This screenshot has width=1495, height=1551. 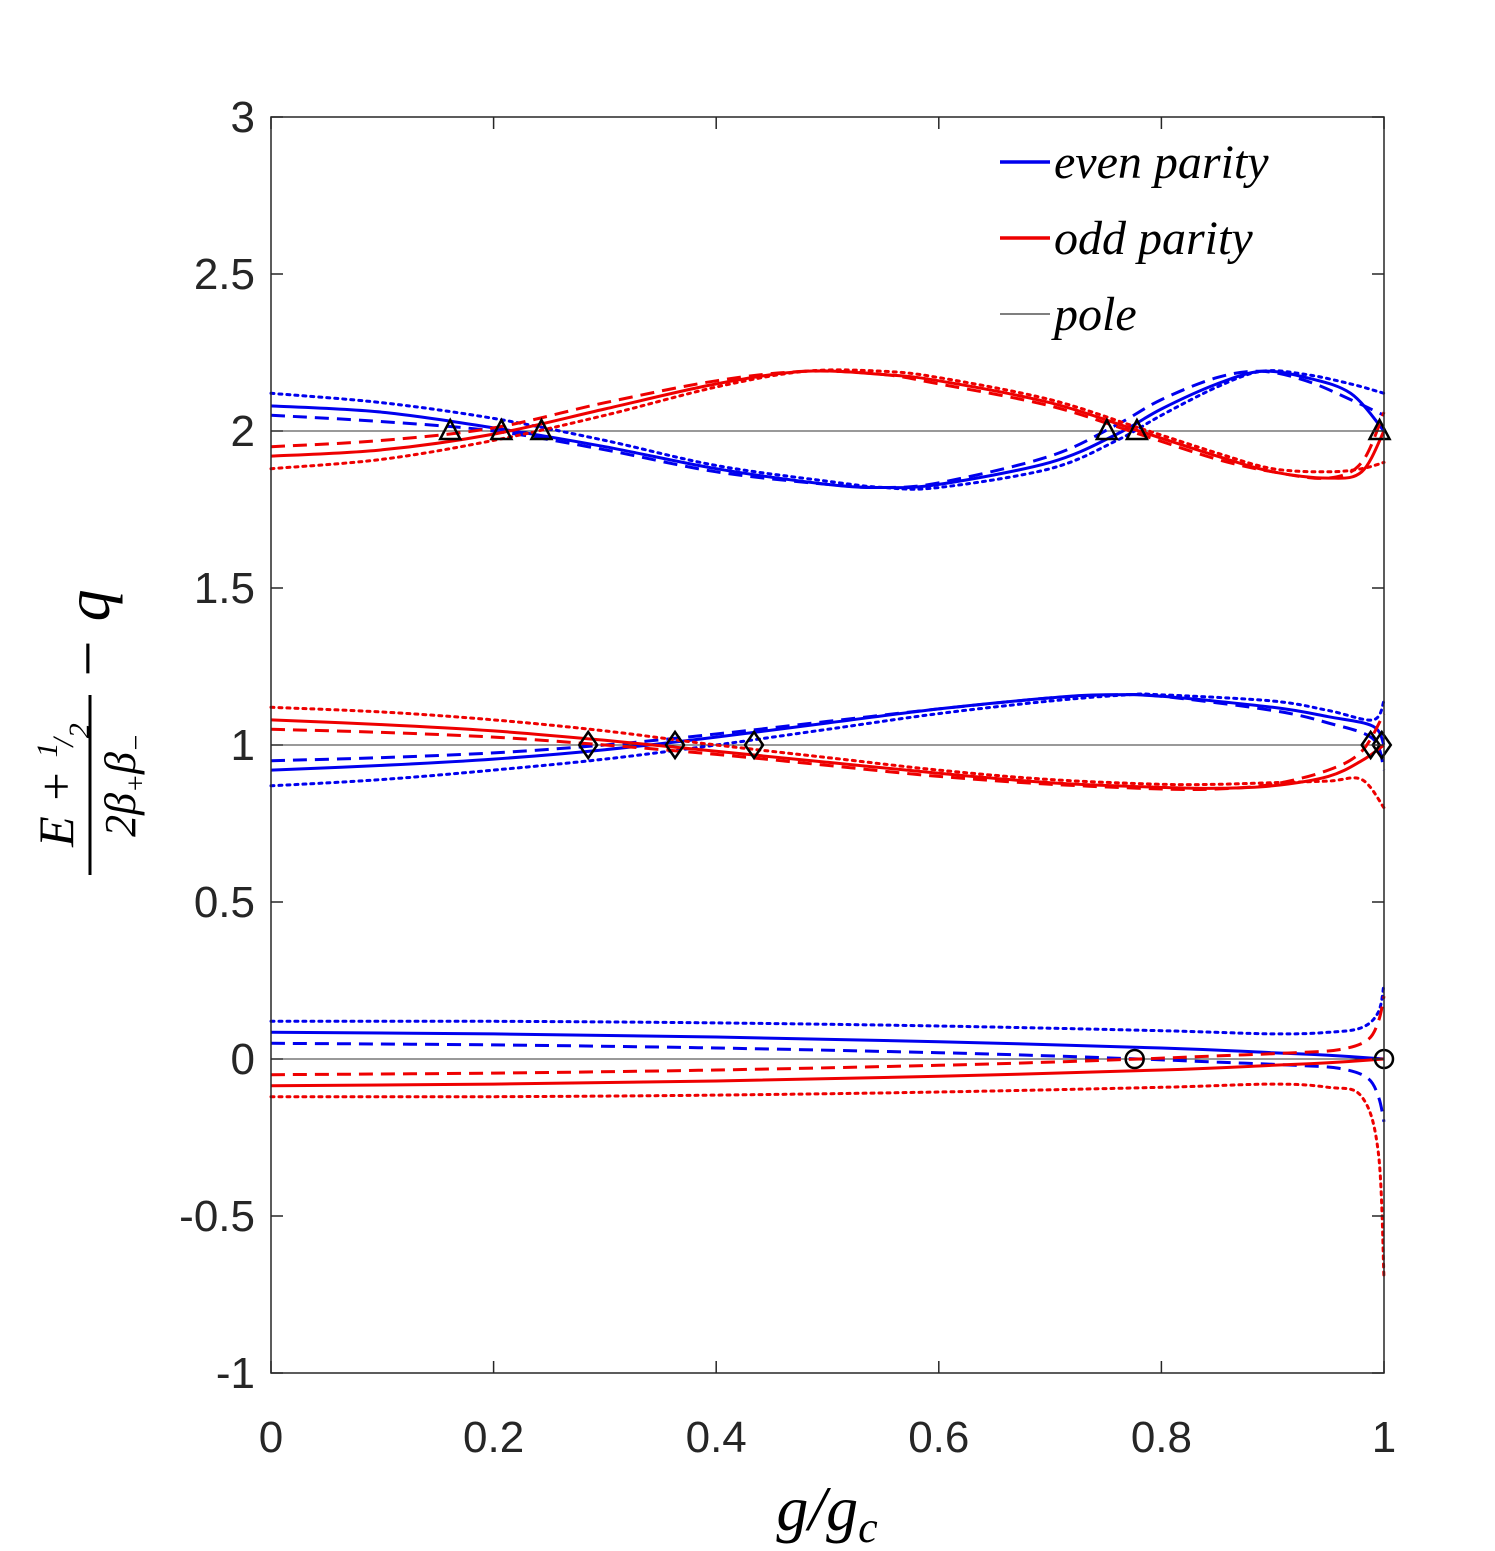 I want to click on y-tick-label: -1, so click(x=235, y=1373).